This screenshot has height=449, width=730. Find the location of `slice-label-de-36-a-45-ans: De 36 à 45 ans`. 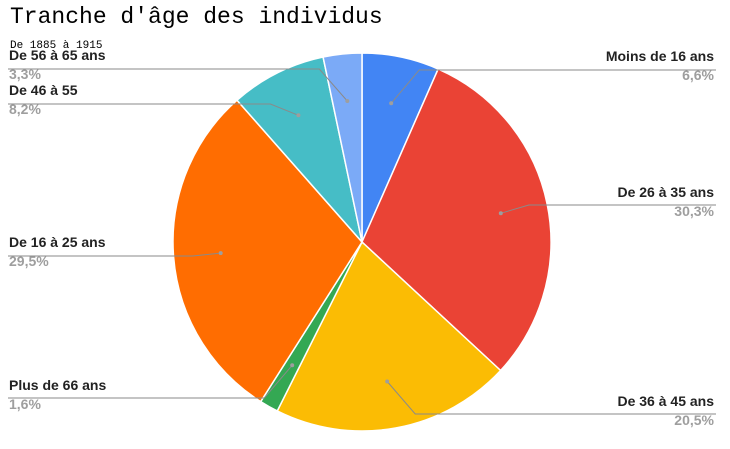

slice-label-de-36-a-45-ans: De 36 à 45 ans is located at coordinates (665, 401).